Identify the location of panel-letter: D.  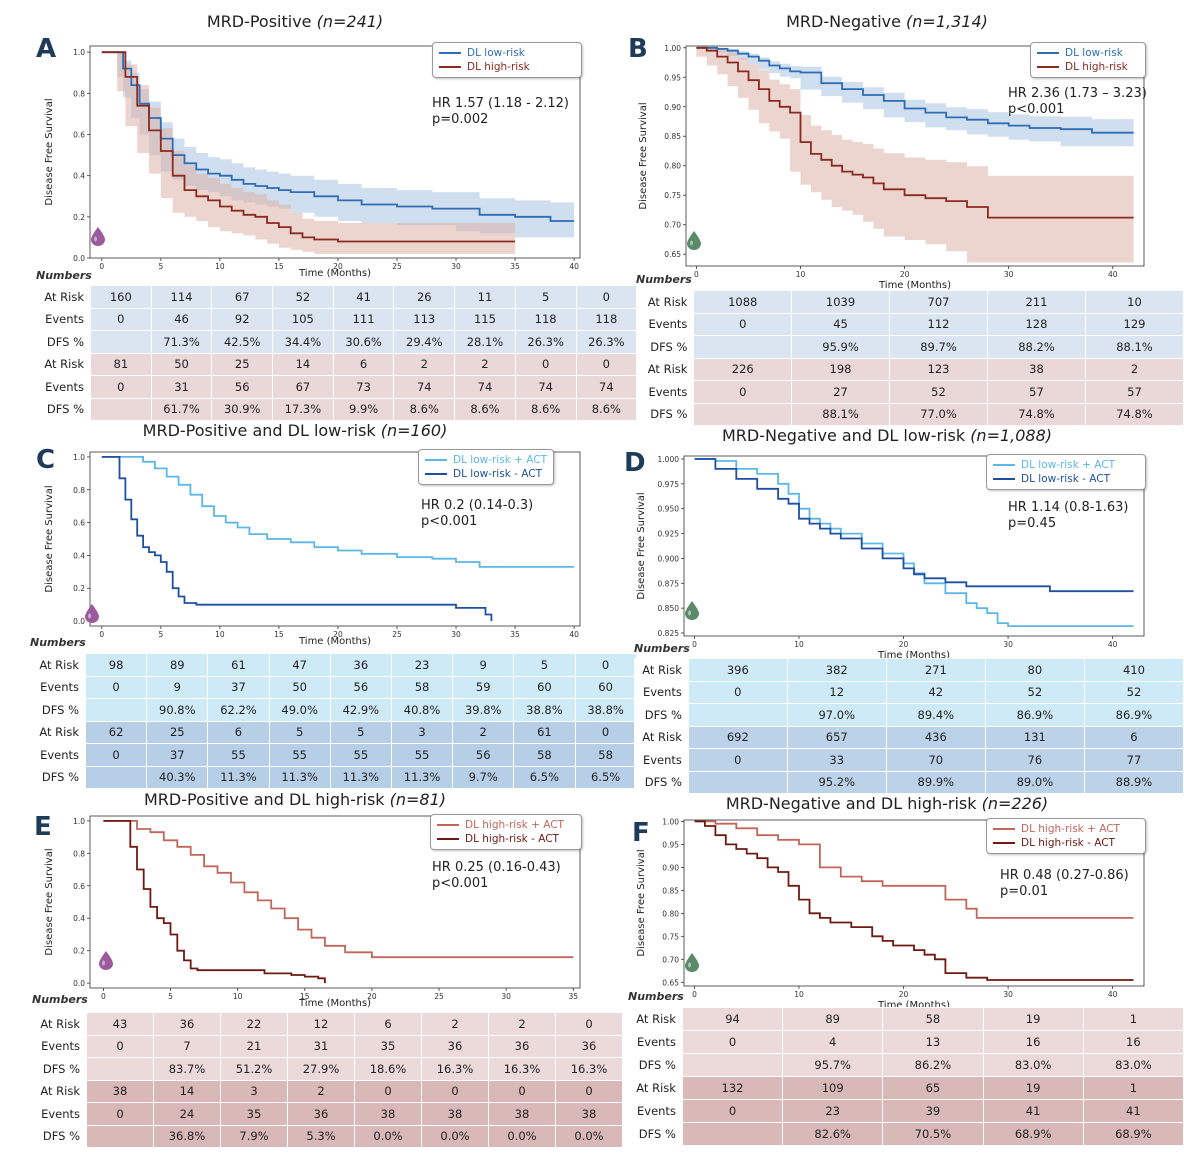
(635, 463).